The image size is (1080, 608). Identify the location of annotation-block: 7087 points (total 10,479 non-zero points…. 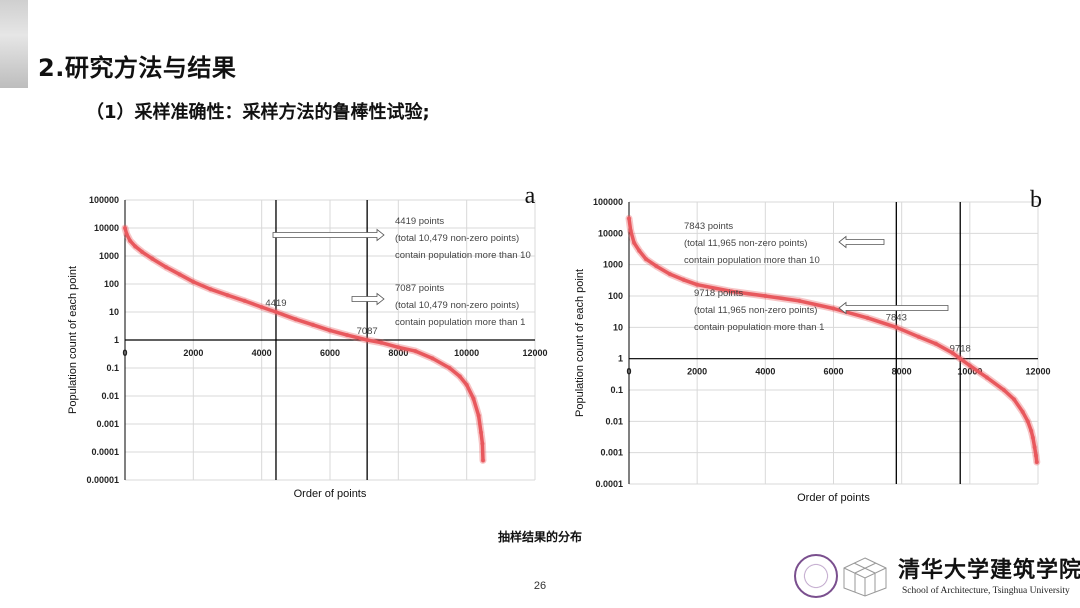
(438, 305).